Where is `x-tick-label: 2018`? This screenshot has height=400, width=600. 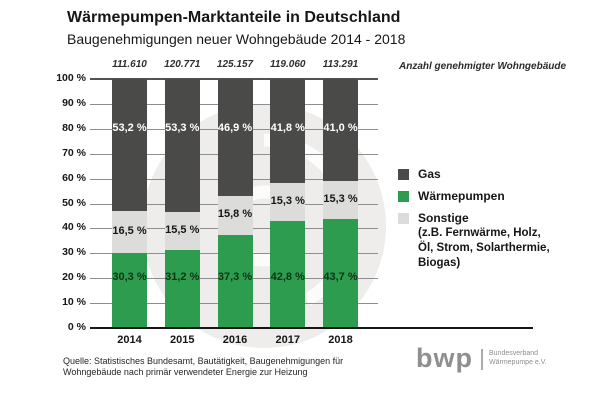
x-tick-label: 2018 is located at coordinates (340, 340).